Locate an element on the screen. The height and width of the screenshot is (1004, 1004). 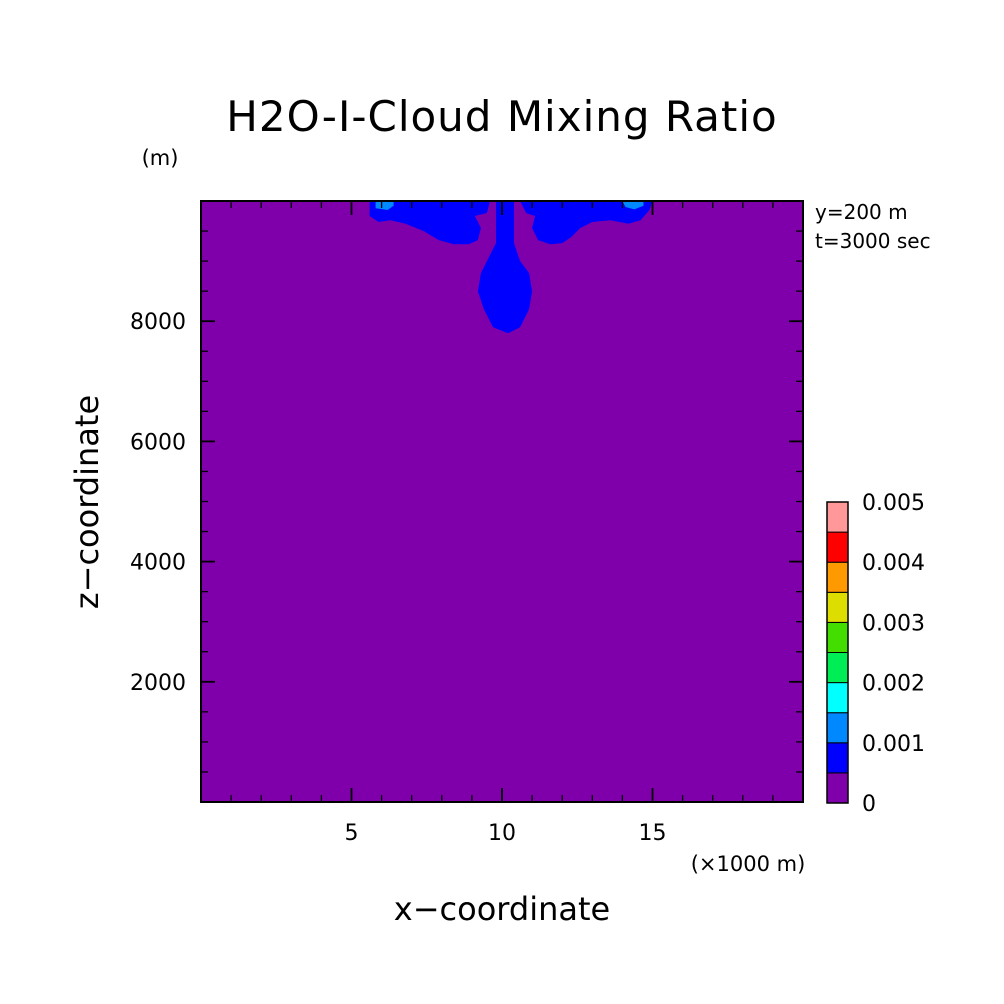
y-unit-label: (m) is located at coordinates (160, 158).